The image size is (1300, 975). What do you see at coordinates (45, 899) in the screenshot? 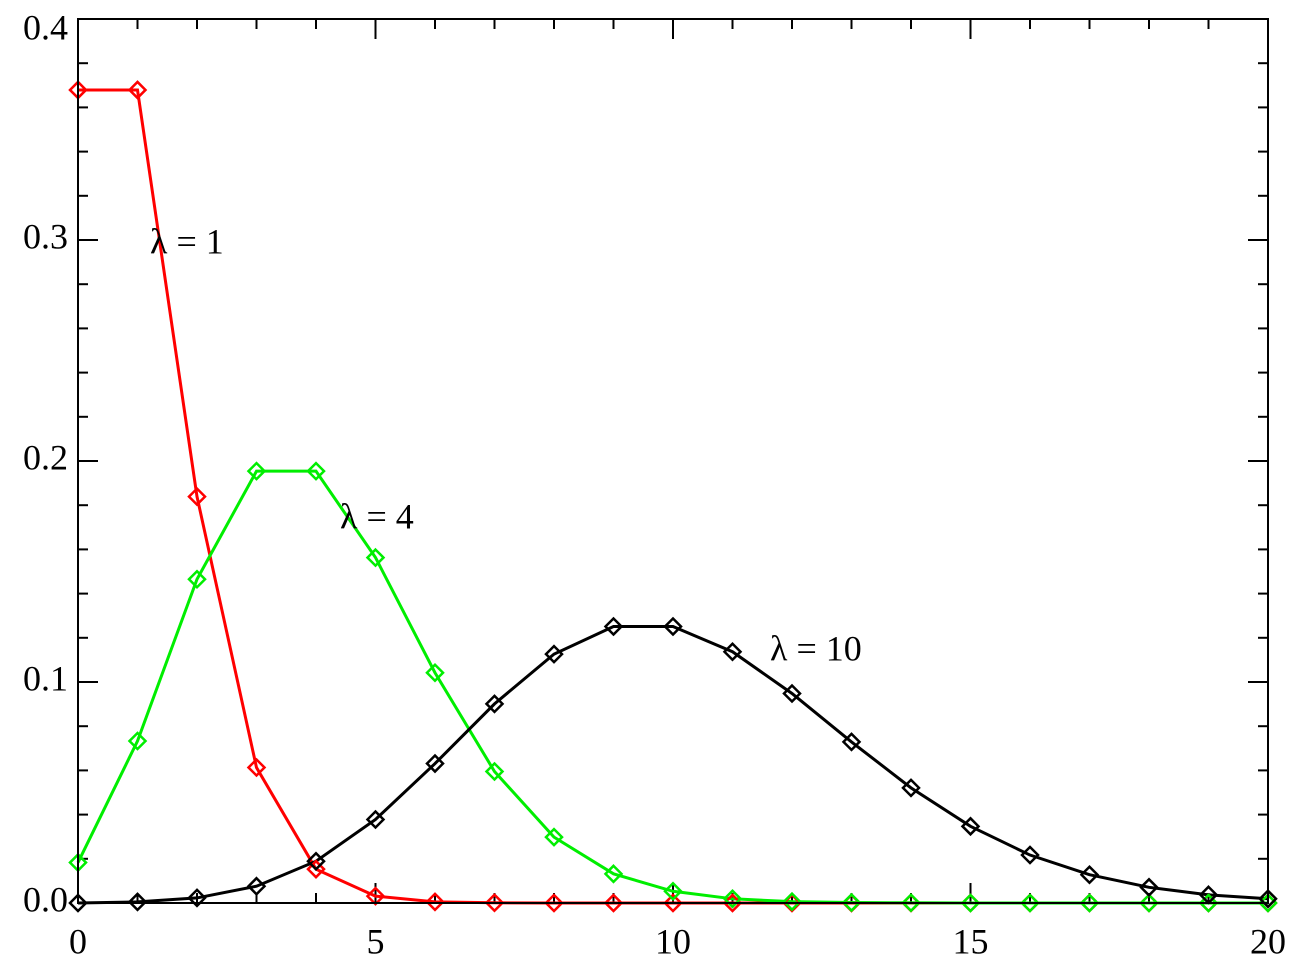
I see `y-tick-label: 0.0` at bounding box center [45, 899].